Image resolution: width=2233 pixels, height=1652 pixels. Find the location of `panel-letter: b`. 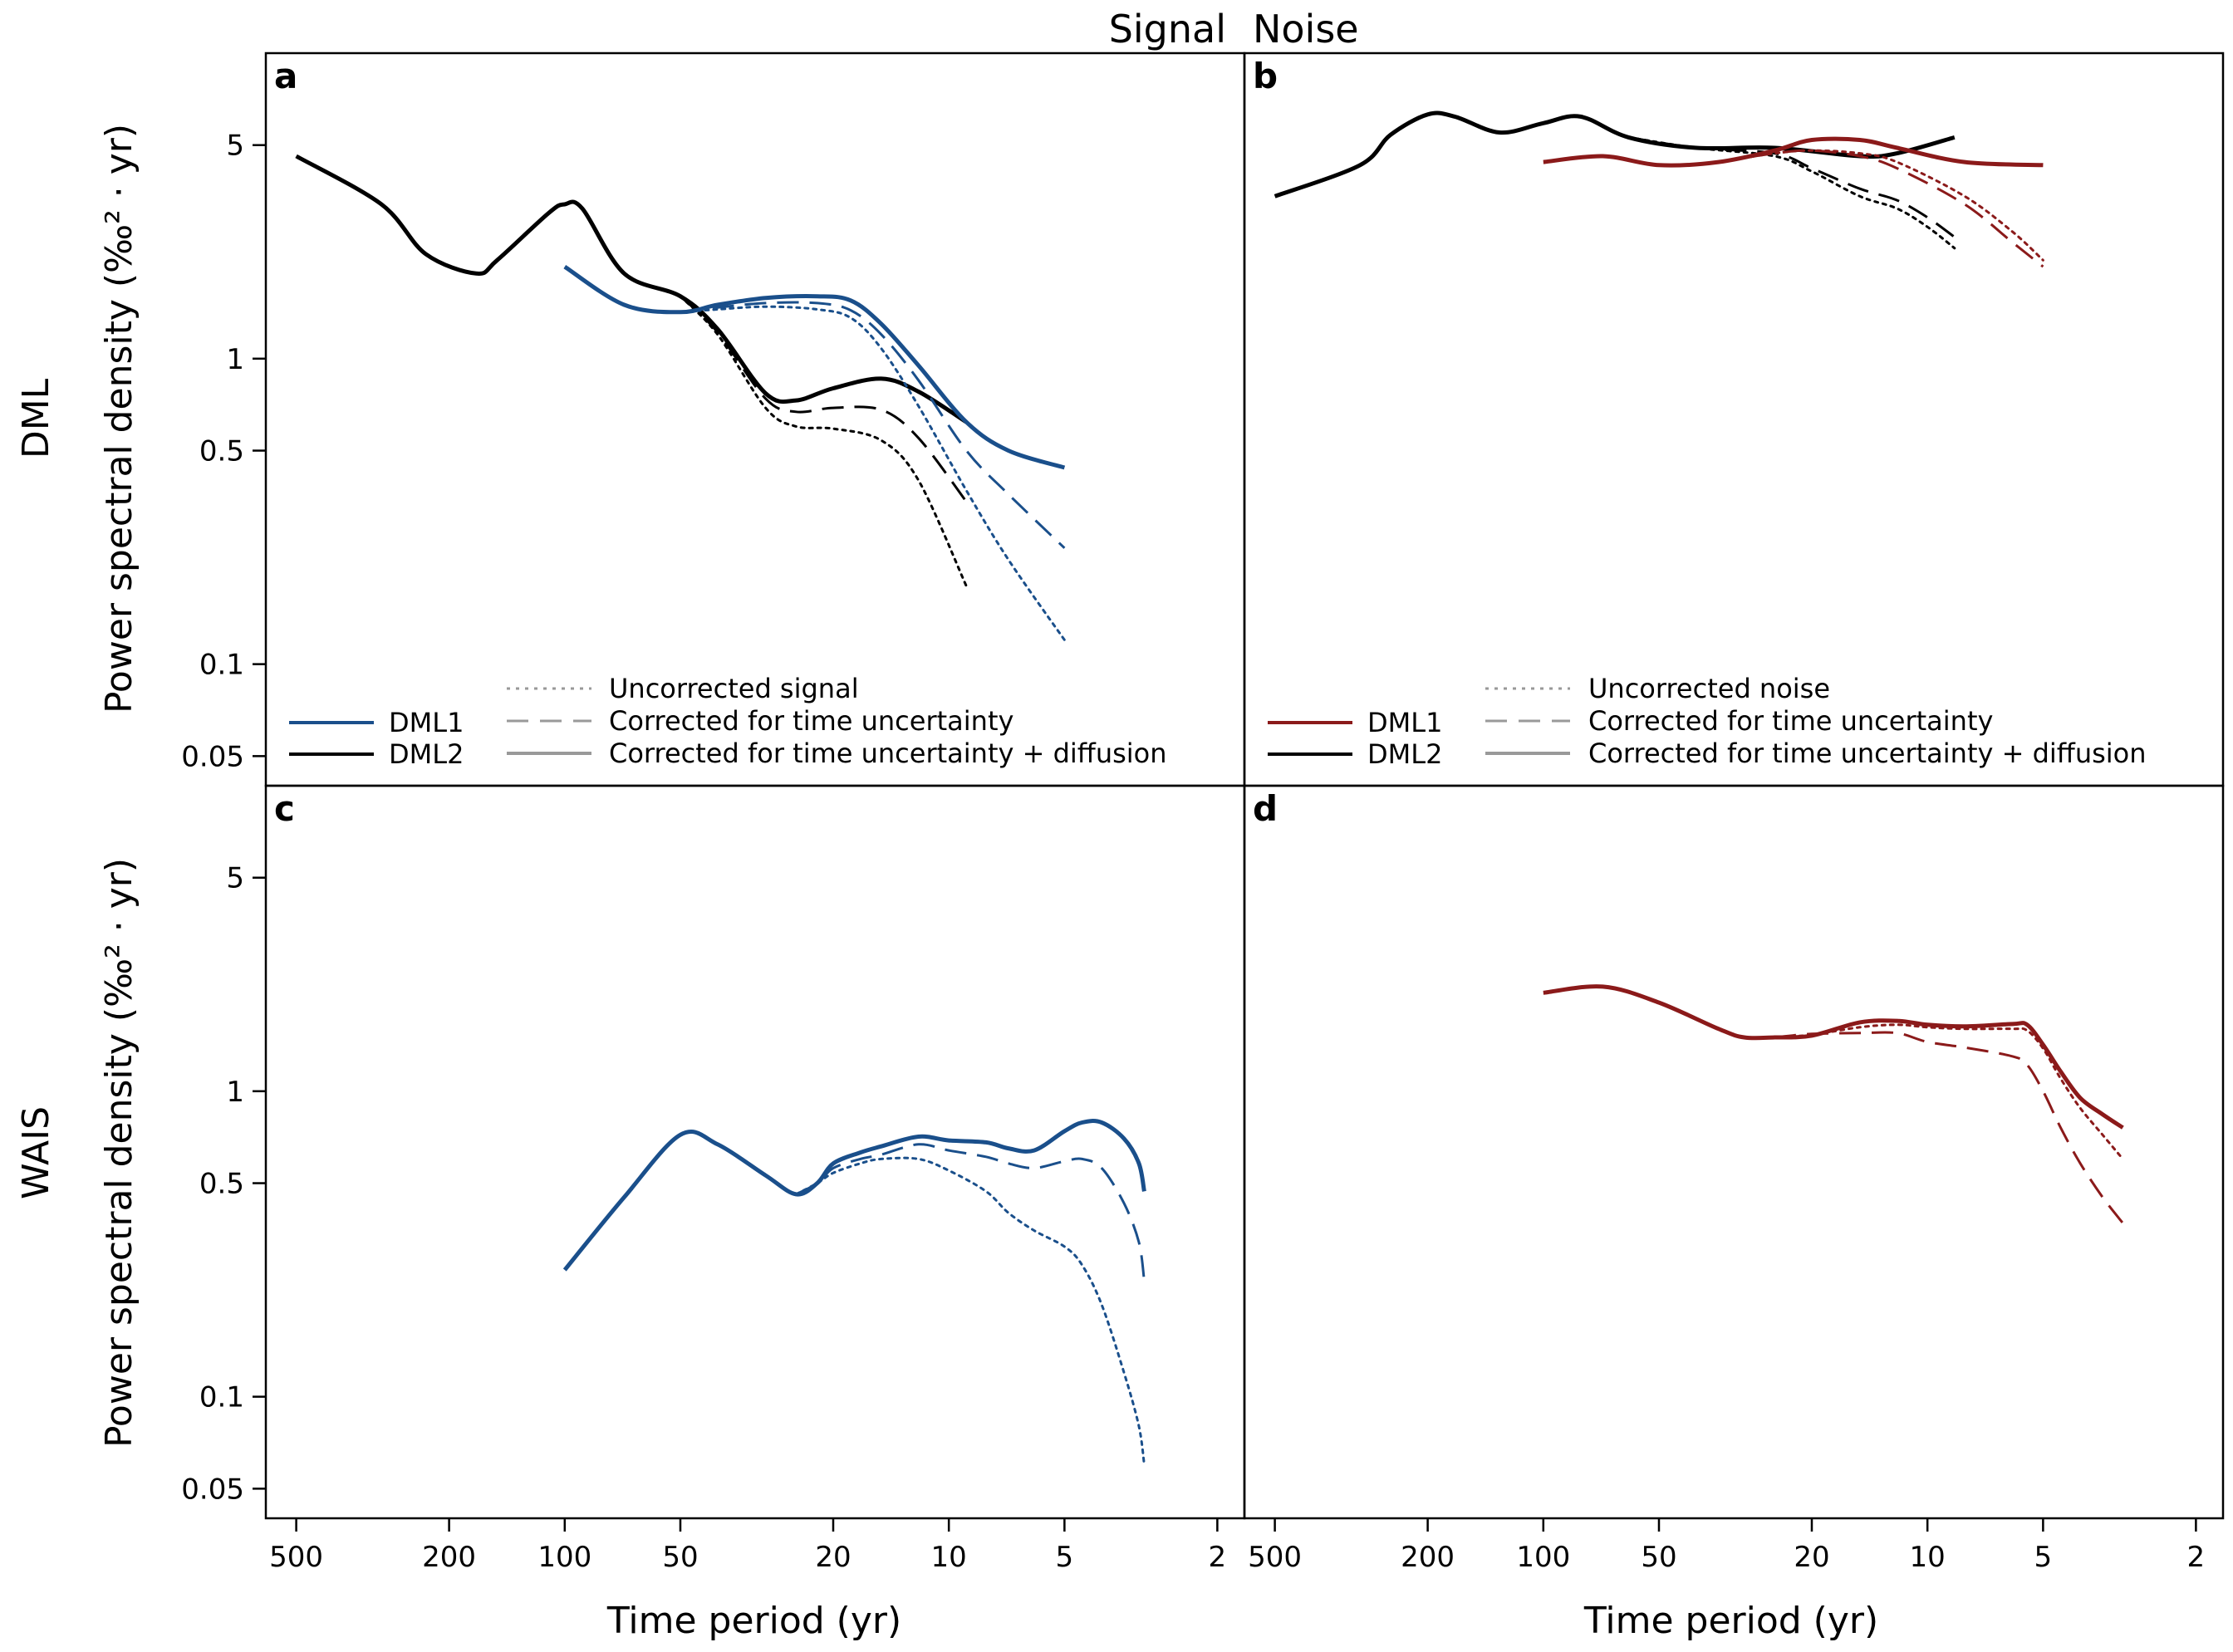

panel-letter: b is located at coordinates (1265, 76).